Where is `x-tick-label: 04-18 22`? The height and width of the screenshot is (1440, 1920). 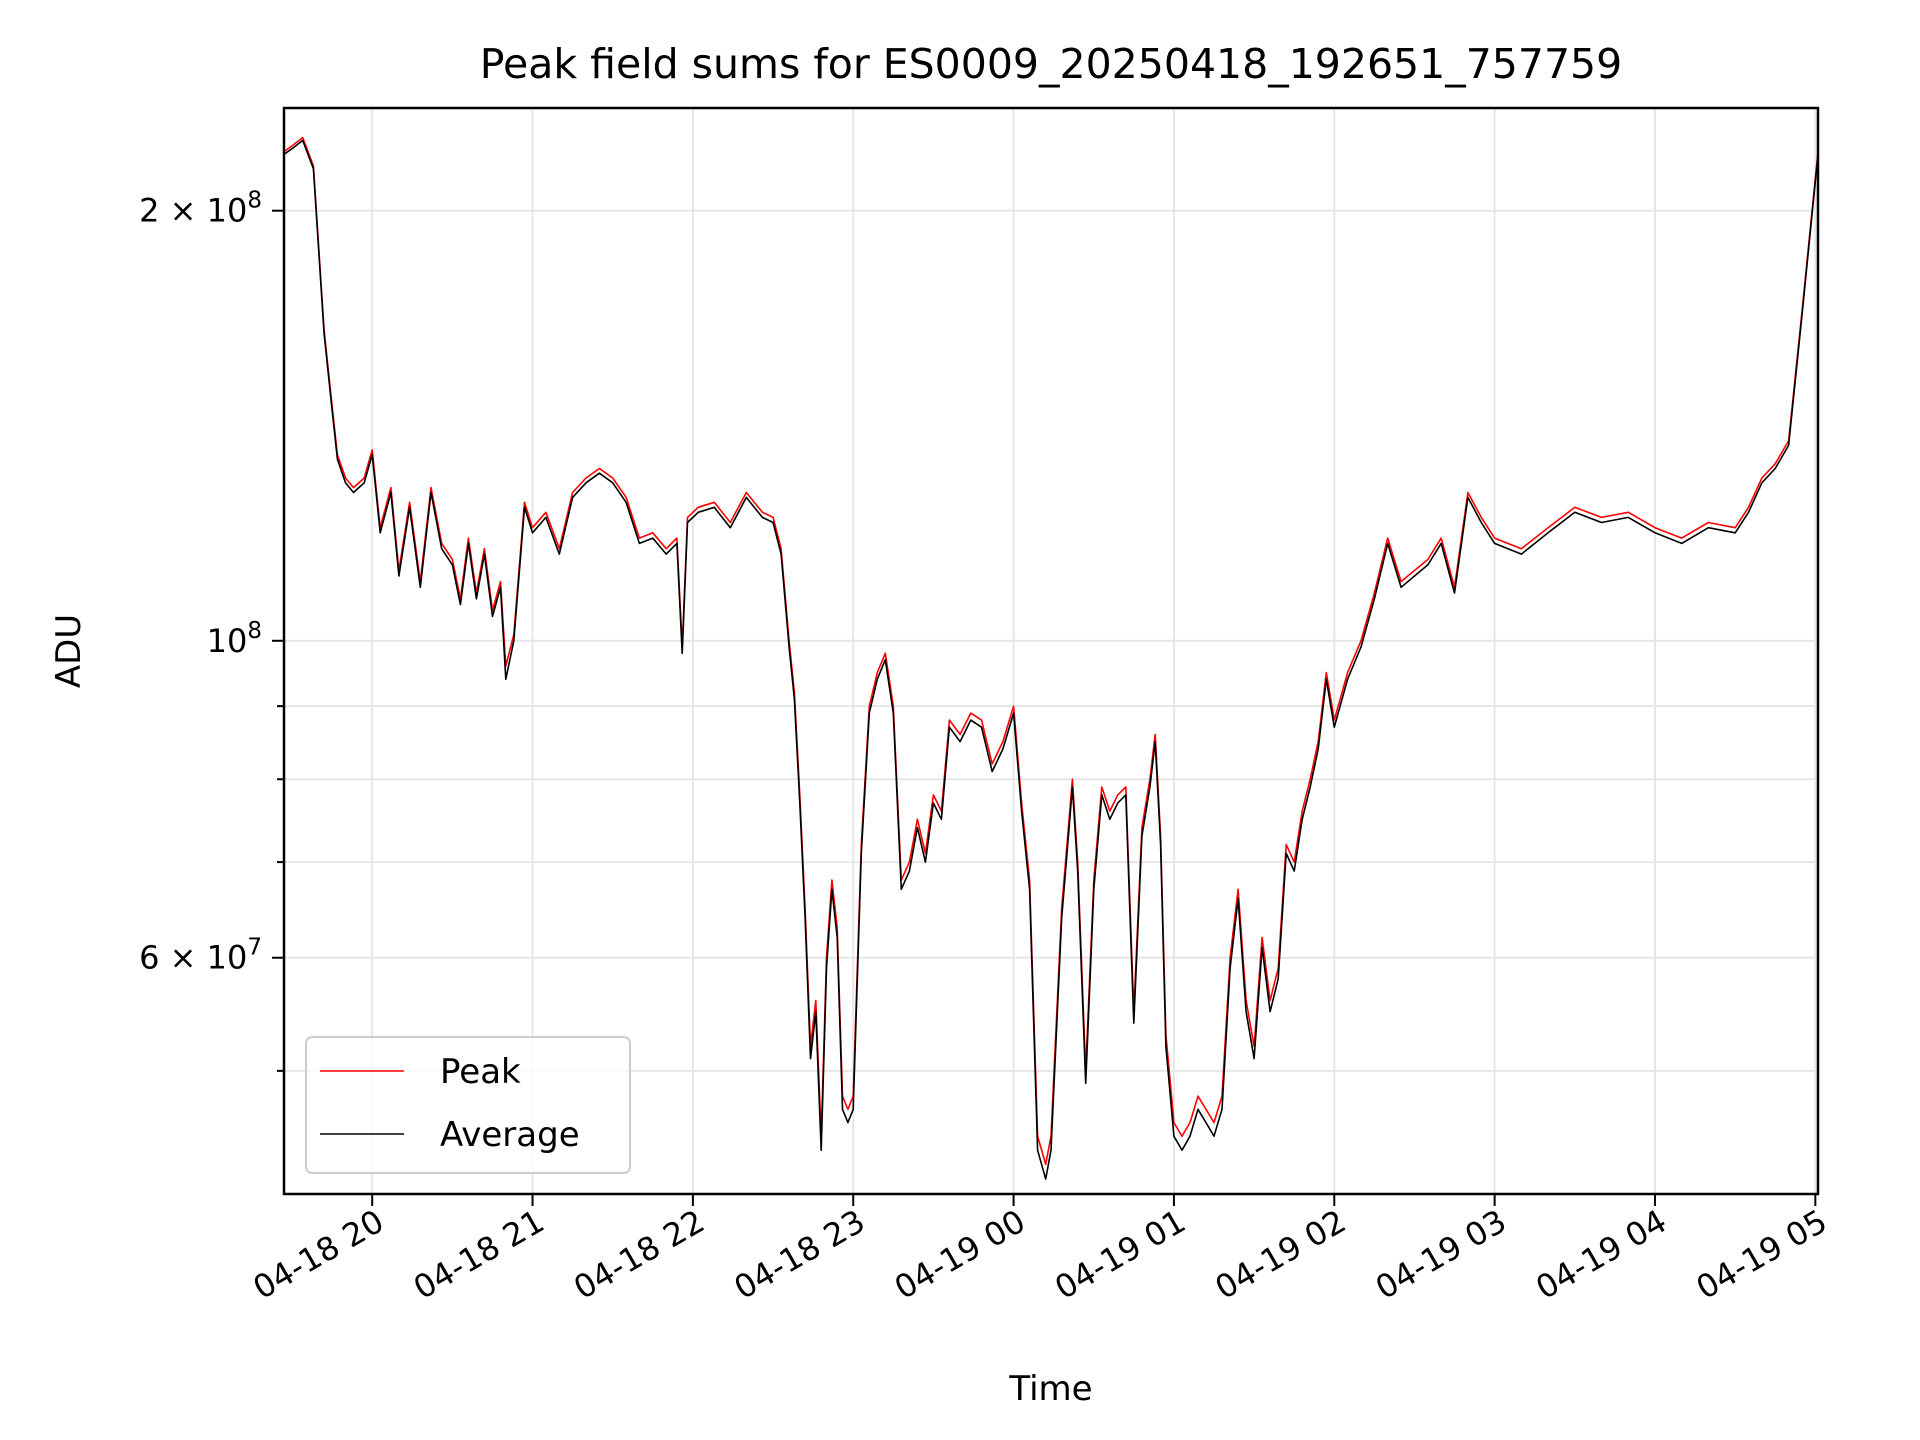 x-tick-label: 04-18 22 is located at coordinates (639, 1254).